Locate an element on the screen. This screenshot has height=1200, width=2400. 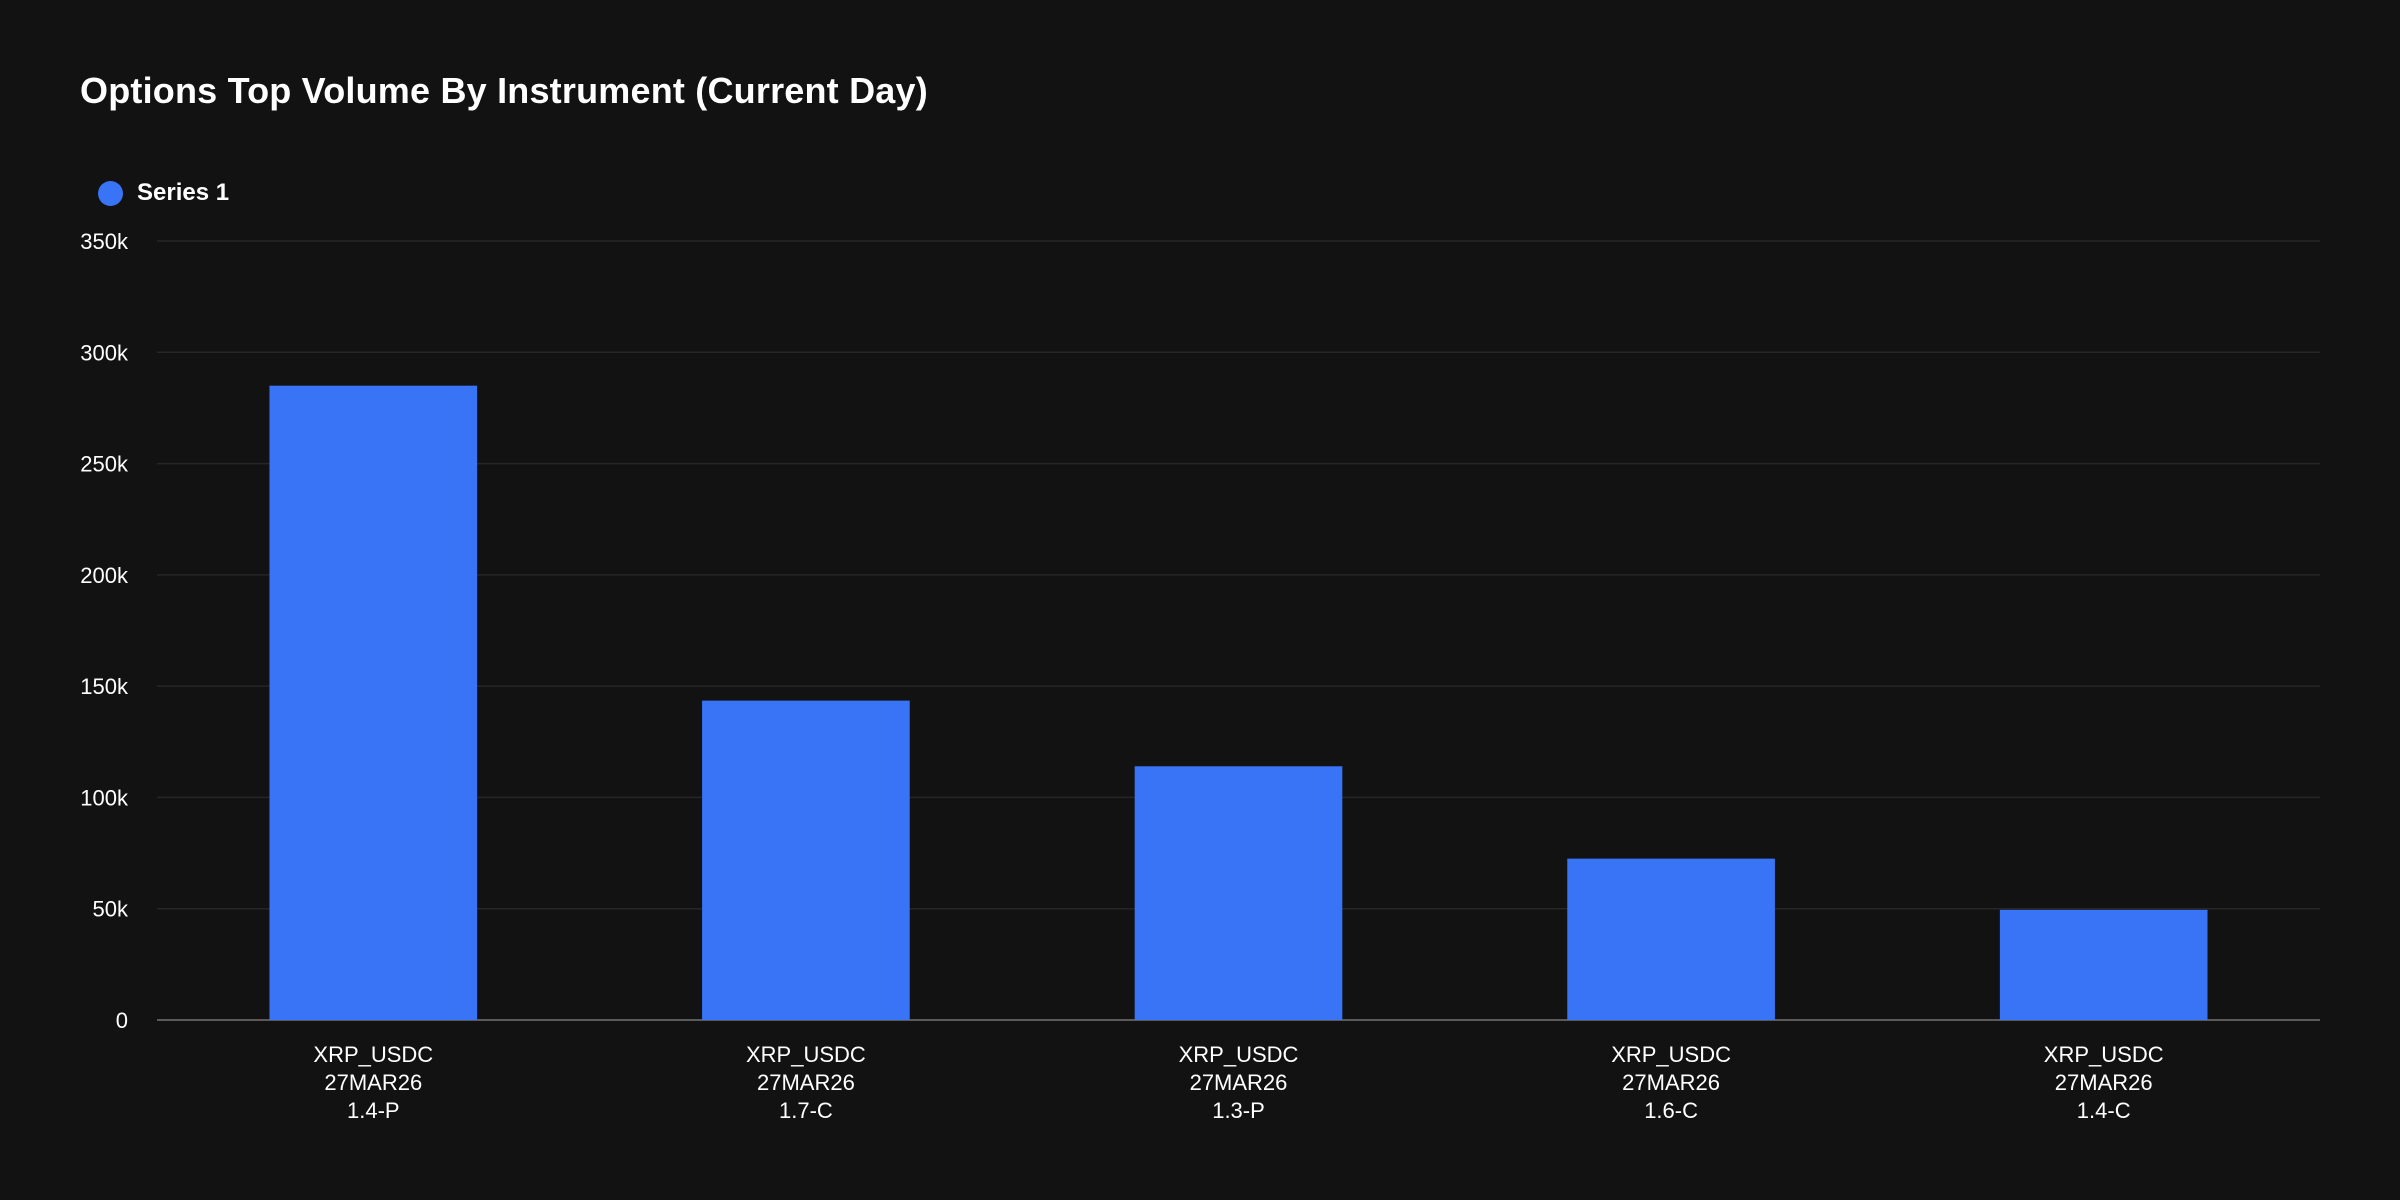
y-tick-label: 50k is located at coordinates (111, 909).